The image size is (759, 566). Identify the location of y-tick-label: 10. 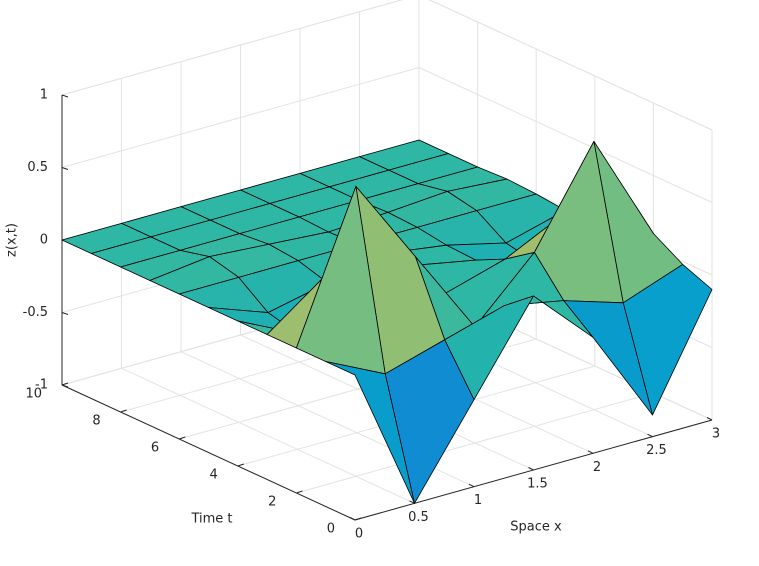
(33, 394).